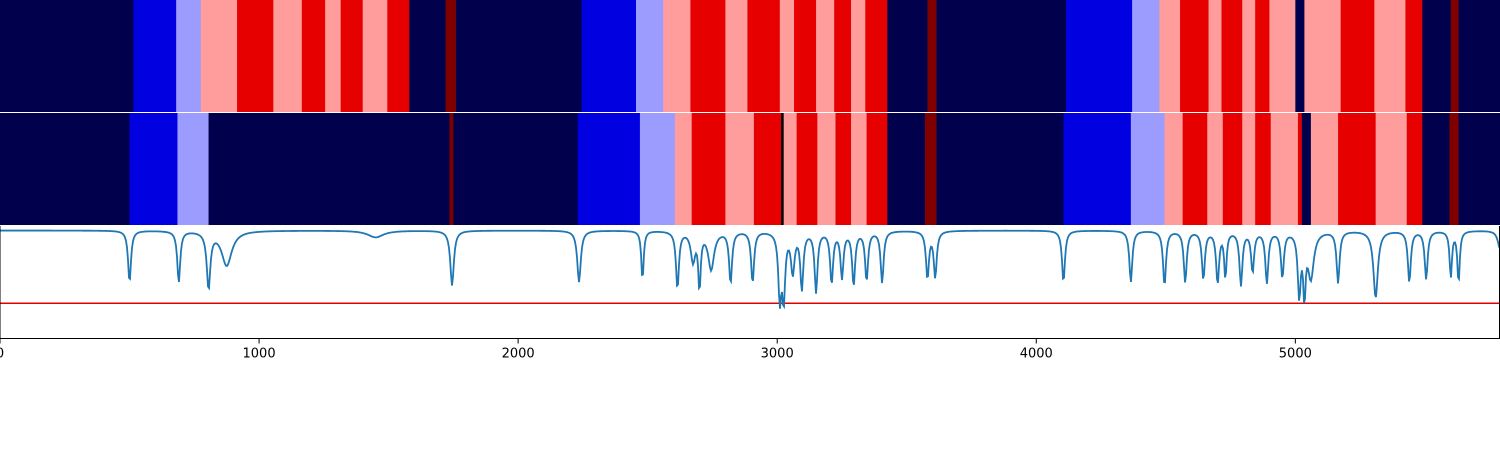  I want to click on x-tick-label: 4000, so click(1036, 354).